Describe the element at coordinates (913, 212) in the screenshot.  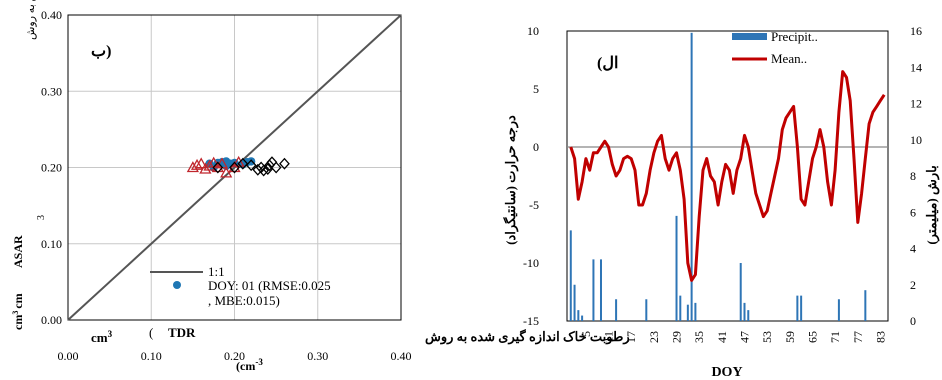
I see `precipitation-tick-label: 6` at that location.